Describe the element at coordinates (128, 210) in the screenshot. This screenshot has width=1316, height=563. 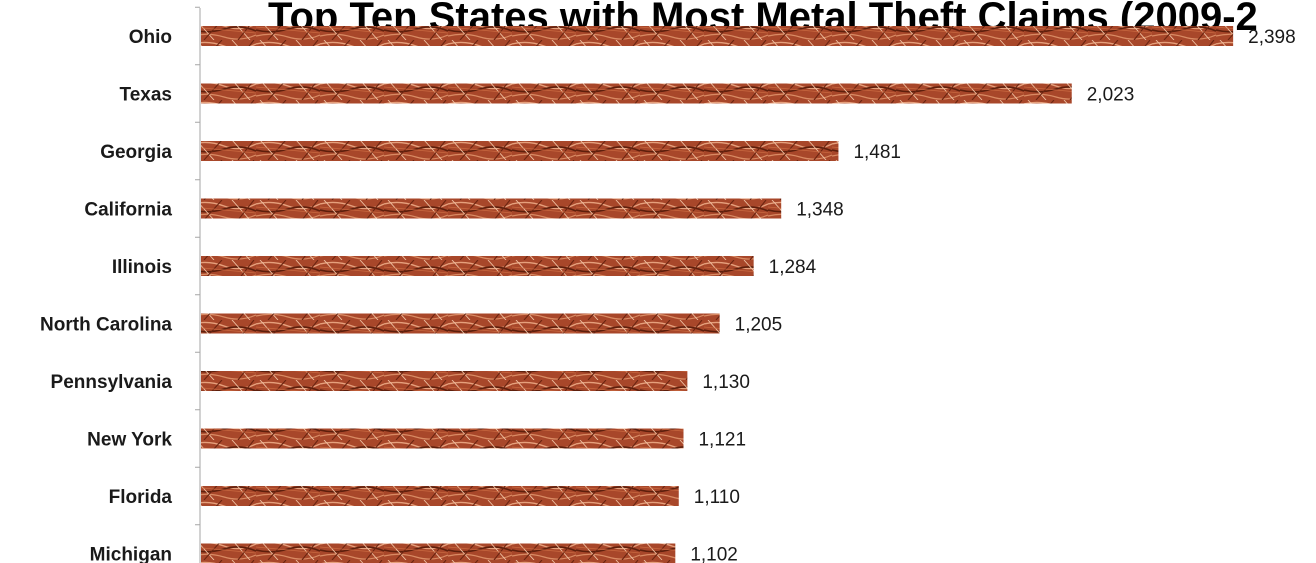
I see `category-label-california: California` at that location.